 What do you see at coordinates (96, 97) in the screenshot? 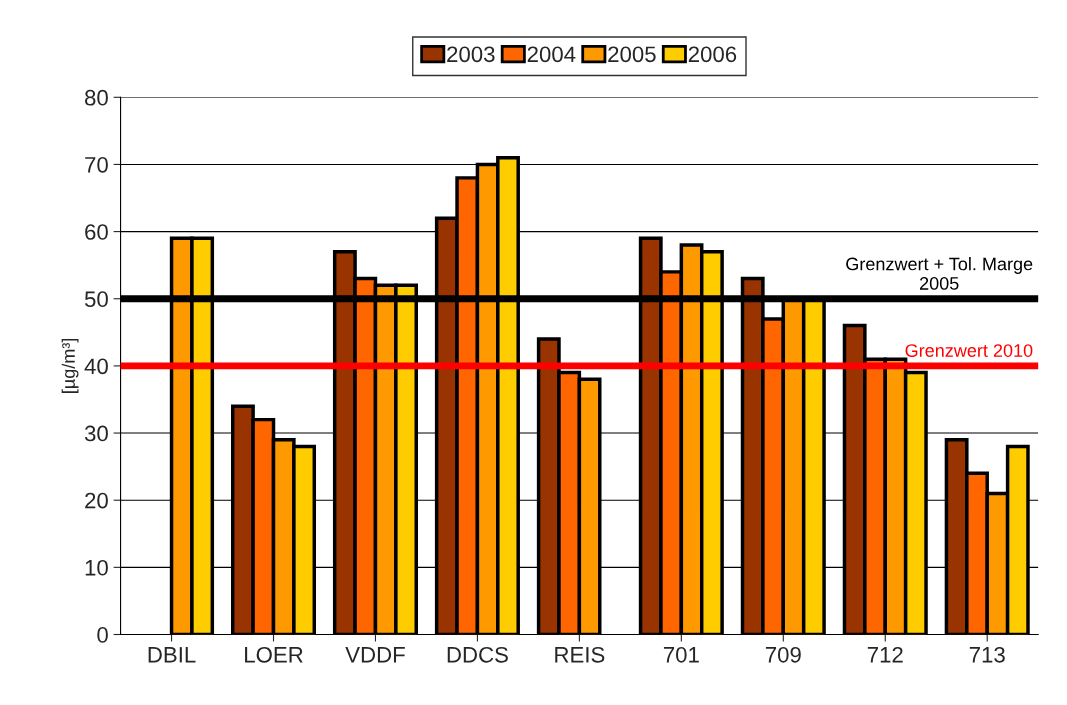
I see `y-tick-label: 80` at bounding box center [96, 97].